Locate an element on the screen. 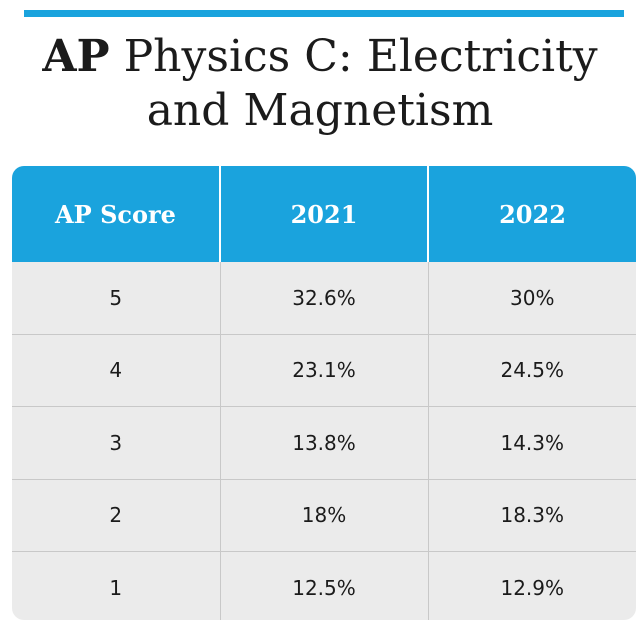  score-cell: 3 is located at coordinates (116, 442).